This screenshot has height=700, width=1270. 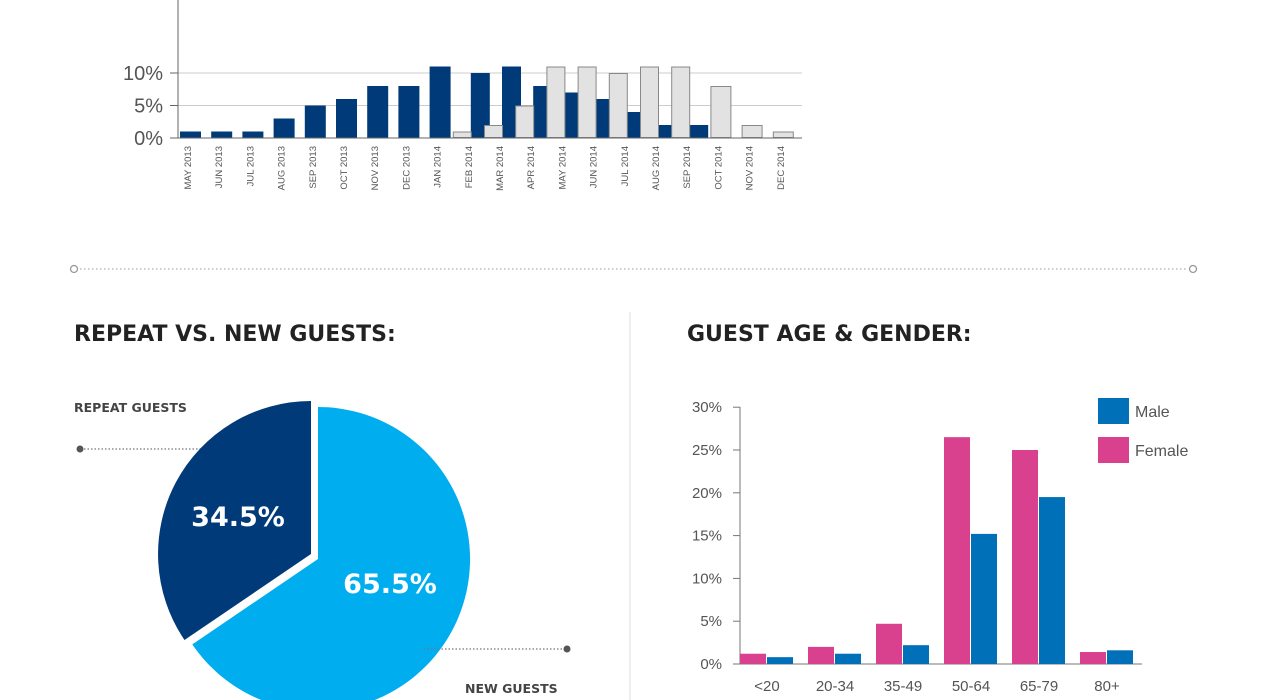 I want to click on repeat-guests-pointer-dot, so click(x=80, y=449).